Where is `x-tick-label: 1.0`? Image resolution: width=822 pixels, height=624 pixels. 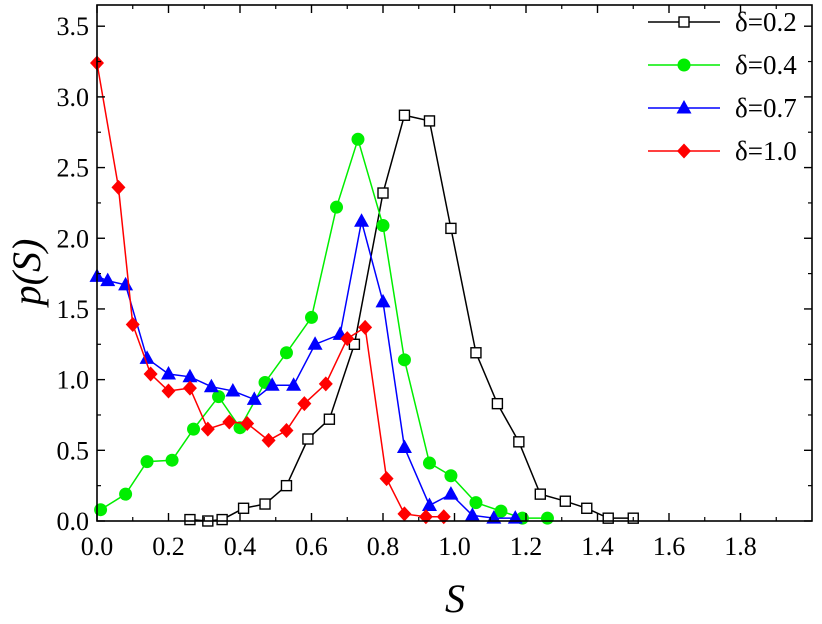
x-tick-label: 1.0 is located at coordinates (454, 546).